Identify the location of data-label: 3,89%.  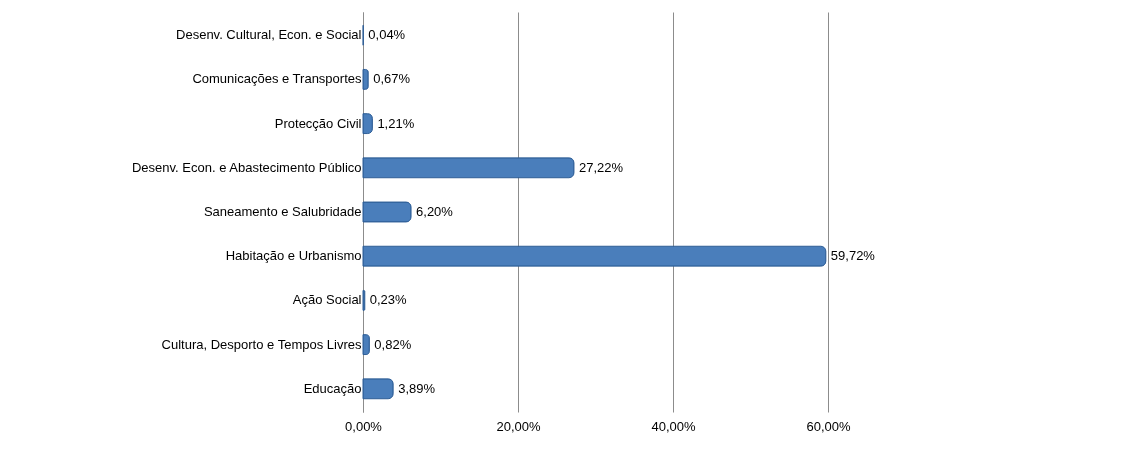
(417, 388).